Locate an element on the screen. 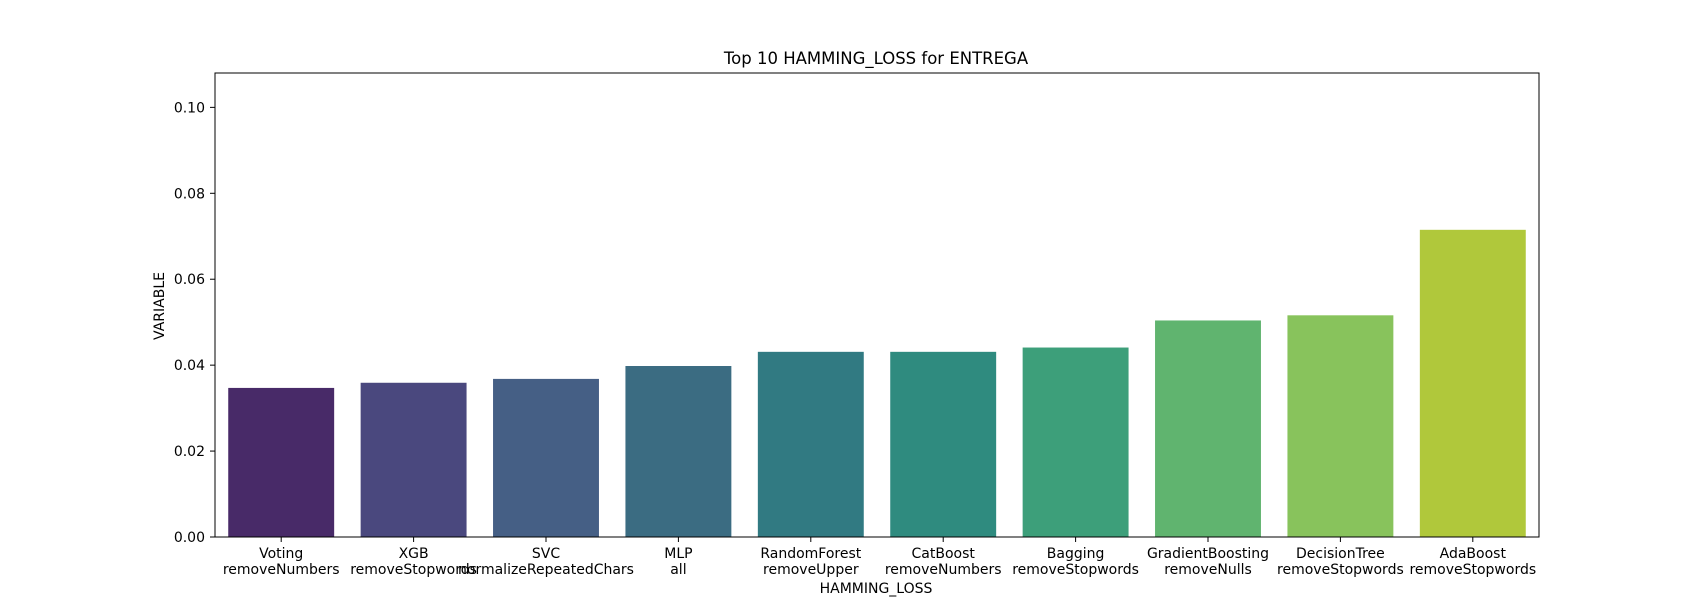 Image resolution: width=1700 pixels, height=604 pixels. bar-catboost is located at coordinates (943, 444).